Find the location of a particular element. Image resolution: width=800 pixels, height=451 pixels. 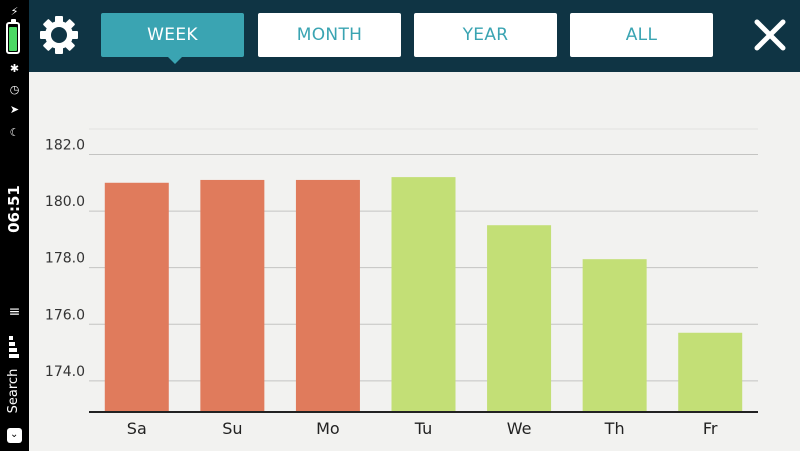

moon-icon: ☾ is located at coordinates (14, 132).